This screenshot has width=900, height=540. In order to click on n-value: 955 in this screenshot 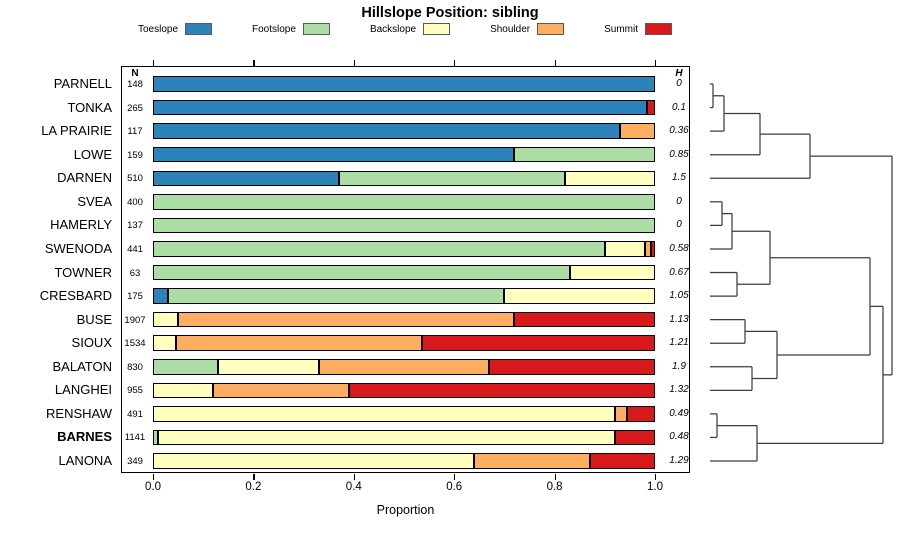, I will do `click(135, 391)`.